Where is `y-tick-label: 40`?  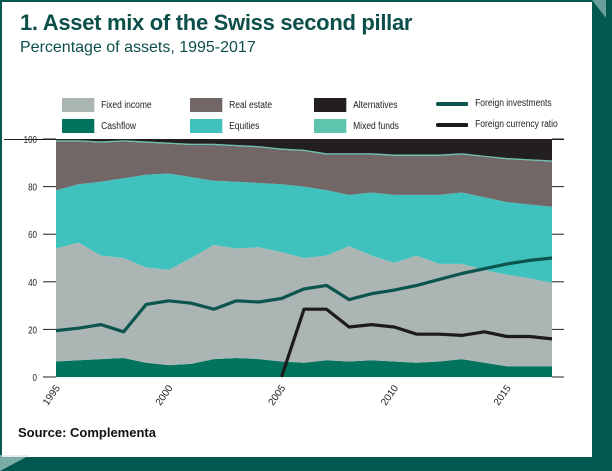 y-tick-label: 40 is located at coordinates (32, 282).